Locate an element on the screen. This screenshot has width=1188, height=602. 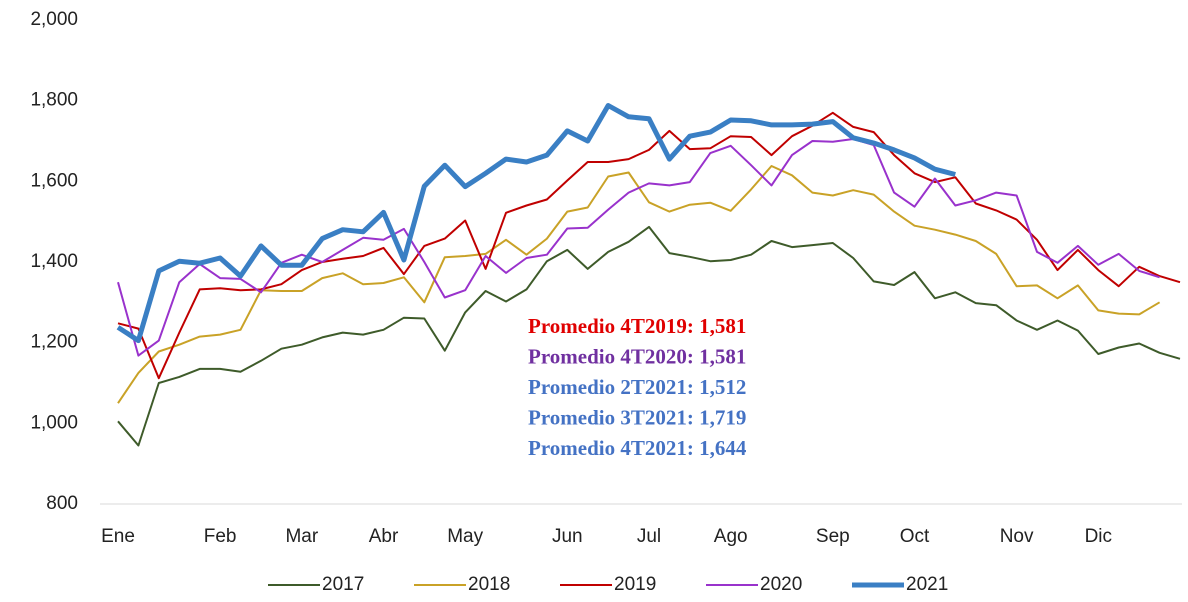
x-tick-label: Ene is located at coordinates (118, 536).